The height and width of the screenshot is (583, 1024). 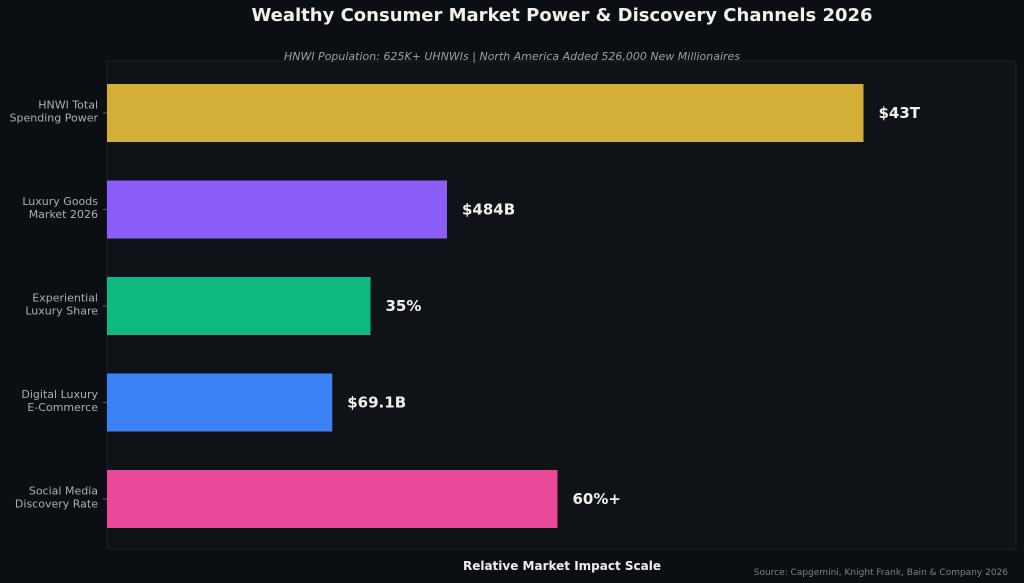 What do you see at coordinates (488, 210) in the screenshot?
I see `value-label-1: $484B` at bounding box center [488, 210].